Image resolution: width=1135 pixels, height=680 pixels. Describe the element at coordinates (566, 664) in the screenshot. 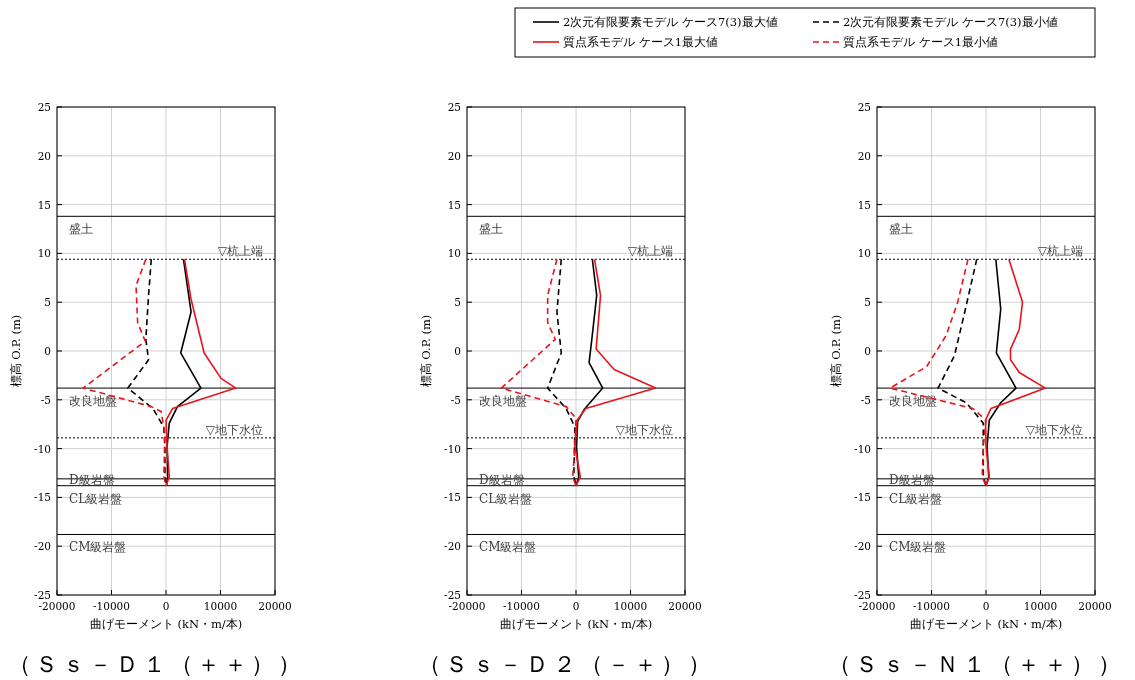

I see `text: （Ｓｓ－Ｄ２（－＋））` at that location.